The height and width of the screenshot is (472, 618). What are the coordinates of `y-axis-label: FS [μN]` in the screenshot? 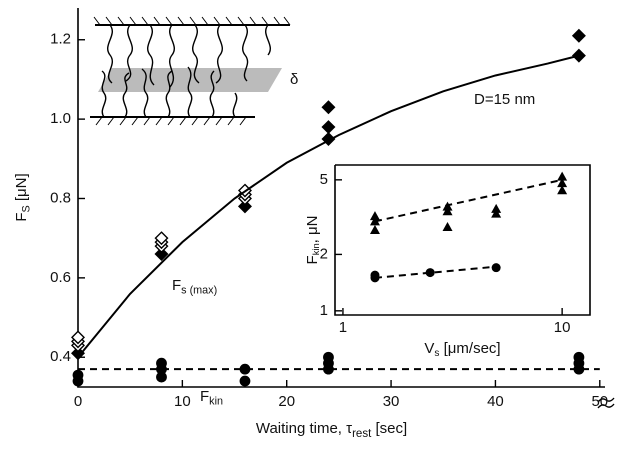 It's located at (22, 197).